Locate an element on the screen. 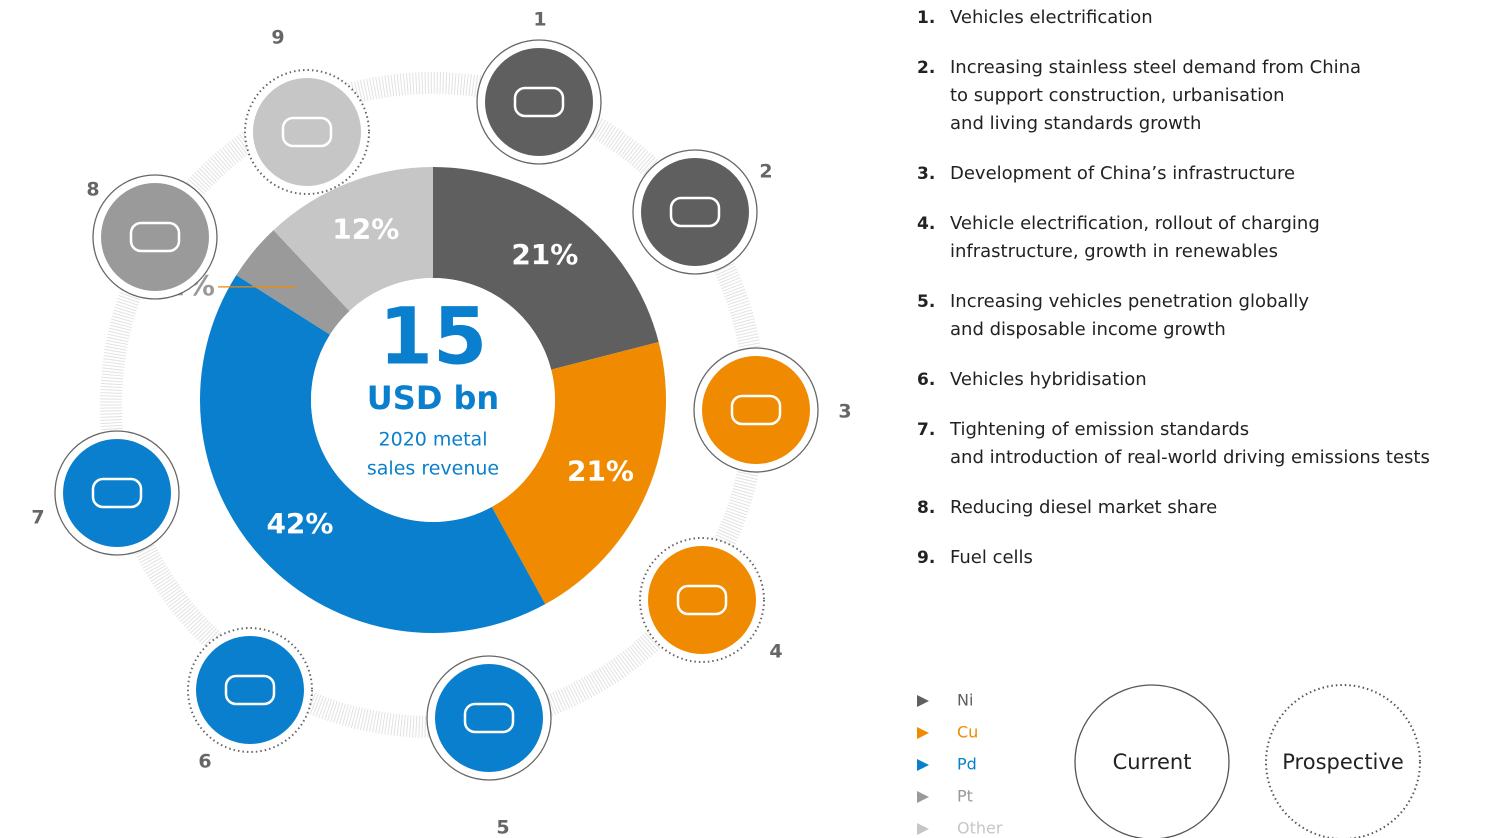 This screenshot has height=838, width=1491. driver-number: 1. is located at coordinates (926, 18).